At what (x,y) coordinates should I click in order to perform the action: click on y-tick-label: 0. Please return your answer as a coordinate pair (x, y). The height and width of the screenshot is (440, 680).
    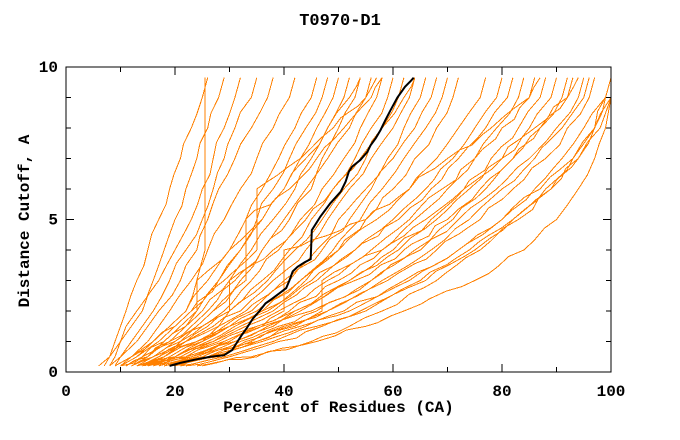
    Looking at the image, I should click on (53, 373).